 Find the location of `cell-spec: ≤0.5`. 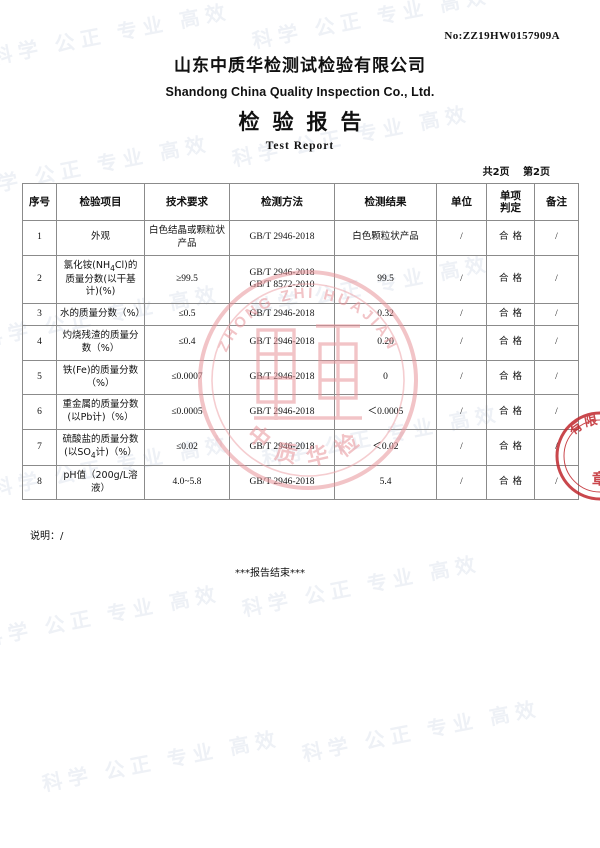

cell-spec: ≤0.5 is located at coordinates (187, 315).